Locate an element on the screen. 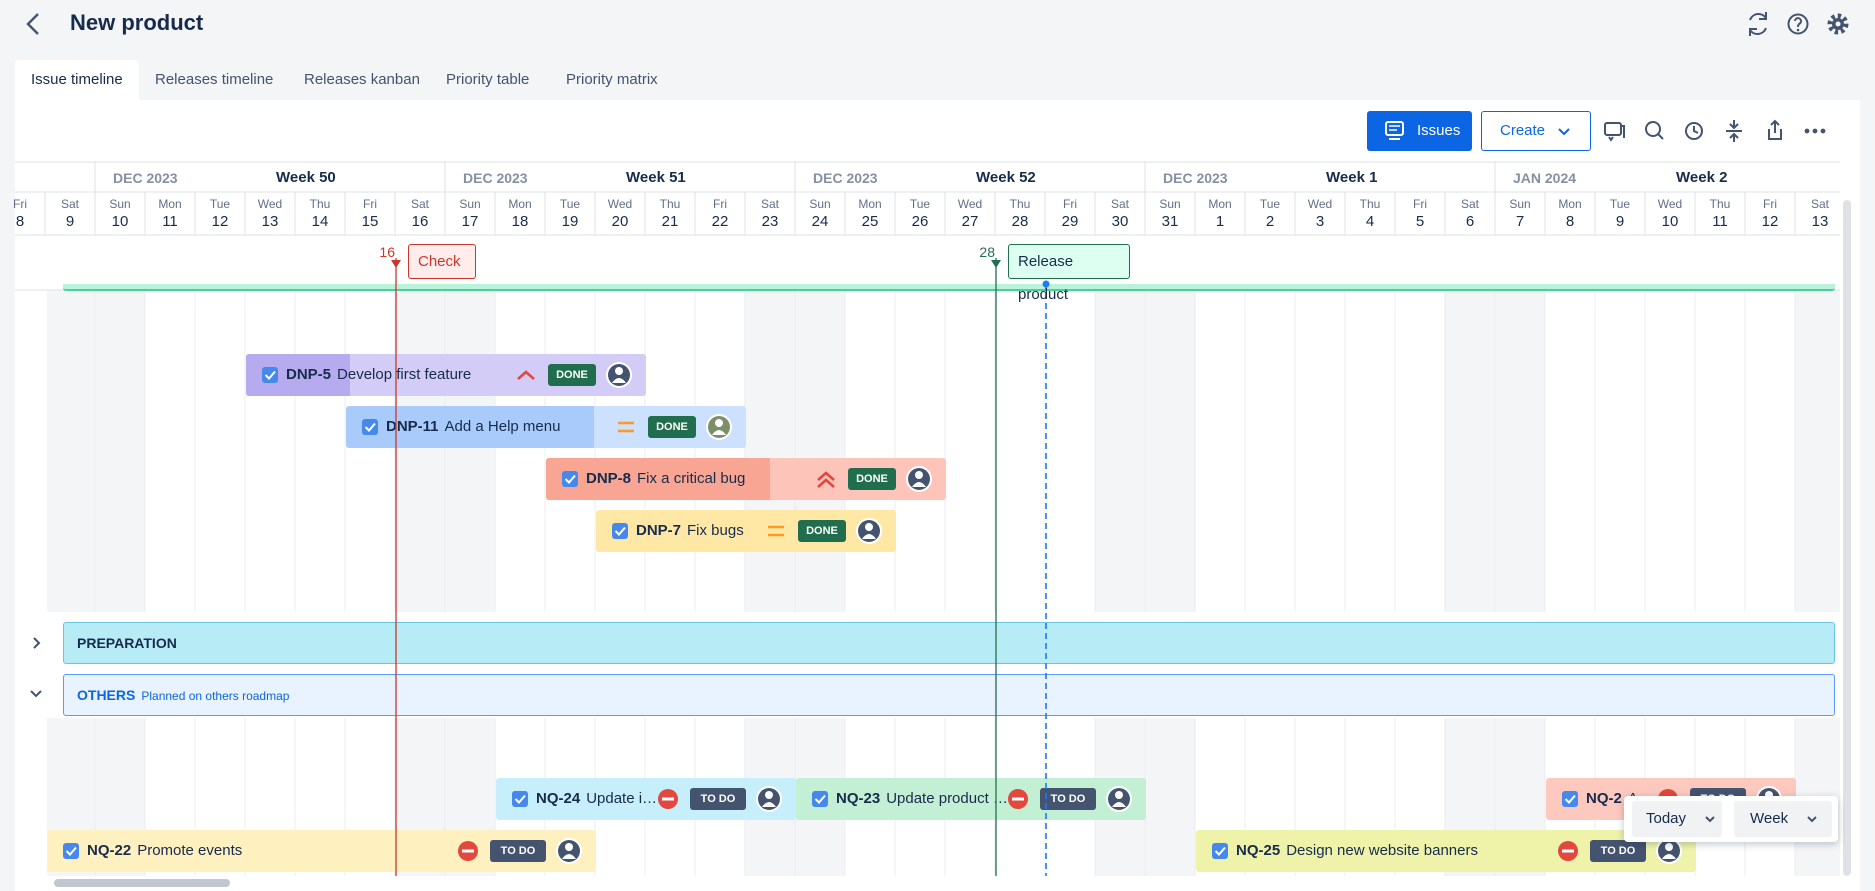 The image size is (1875, 891). day-number: 6 is located at coordinates (1470, 221).